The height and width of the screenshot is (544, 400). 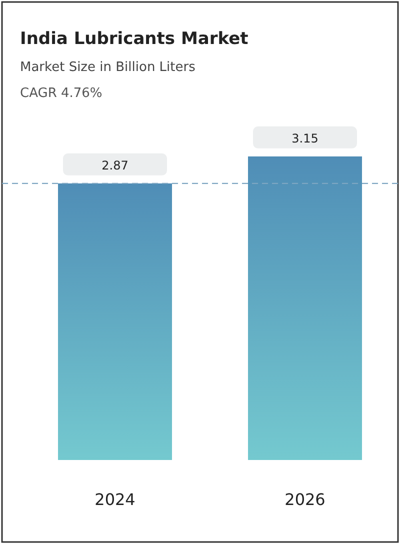 I want to click on x-tick-label: 2026, so click(x=305, y=499).